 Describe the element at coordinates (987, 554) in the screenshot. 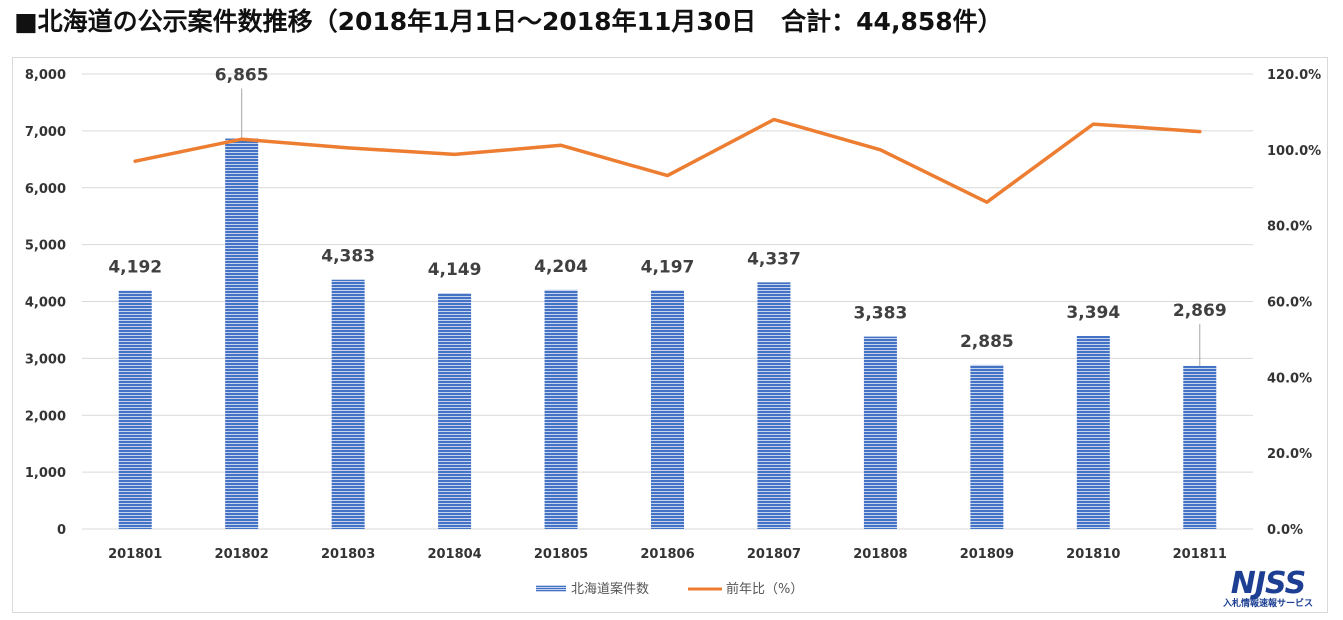

I see `x-tick-label: 201809` at that location.